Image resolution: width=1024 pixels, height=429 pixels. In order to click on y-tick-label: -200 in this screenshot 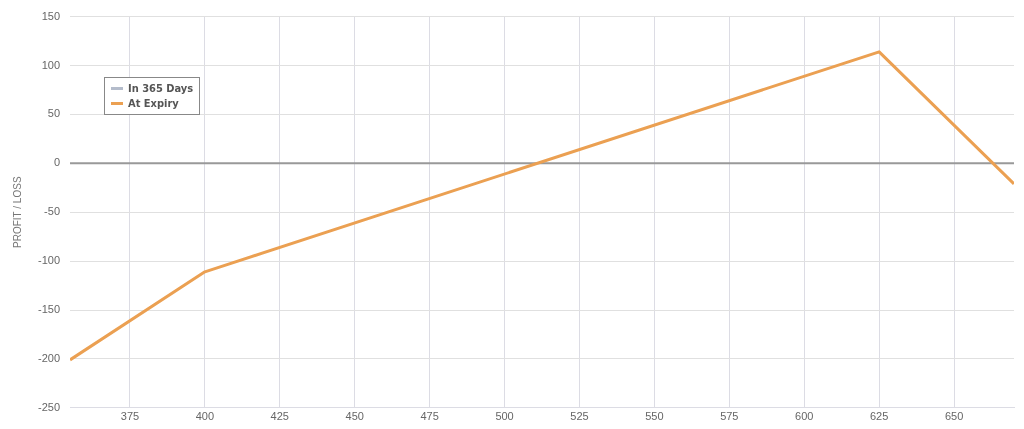, I will do `click(49, 357)`.